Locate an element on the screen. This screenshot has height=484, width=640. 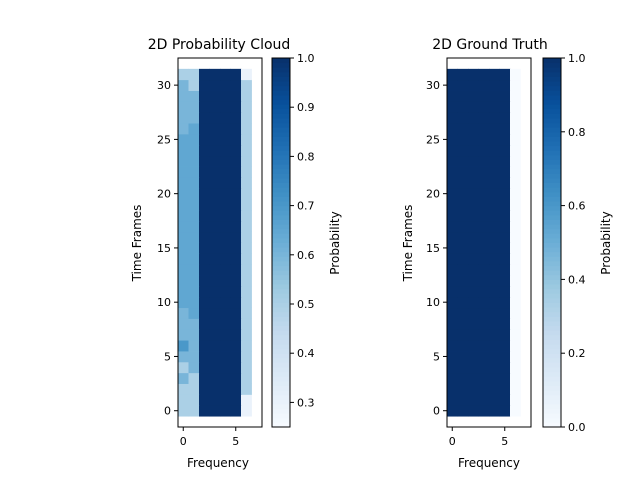
colorbar-tick-label: 0.9 is located at coordinates (306, 107).